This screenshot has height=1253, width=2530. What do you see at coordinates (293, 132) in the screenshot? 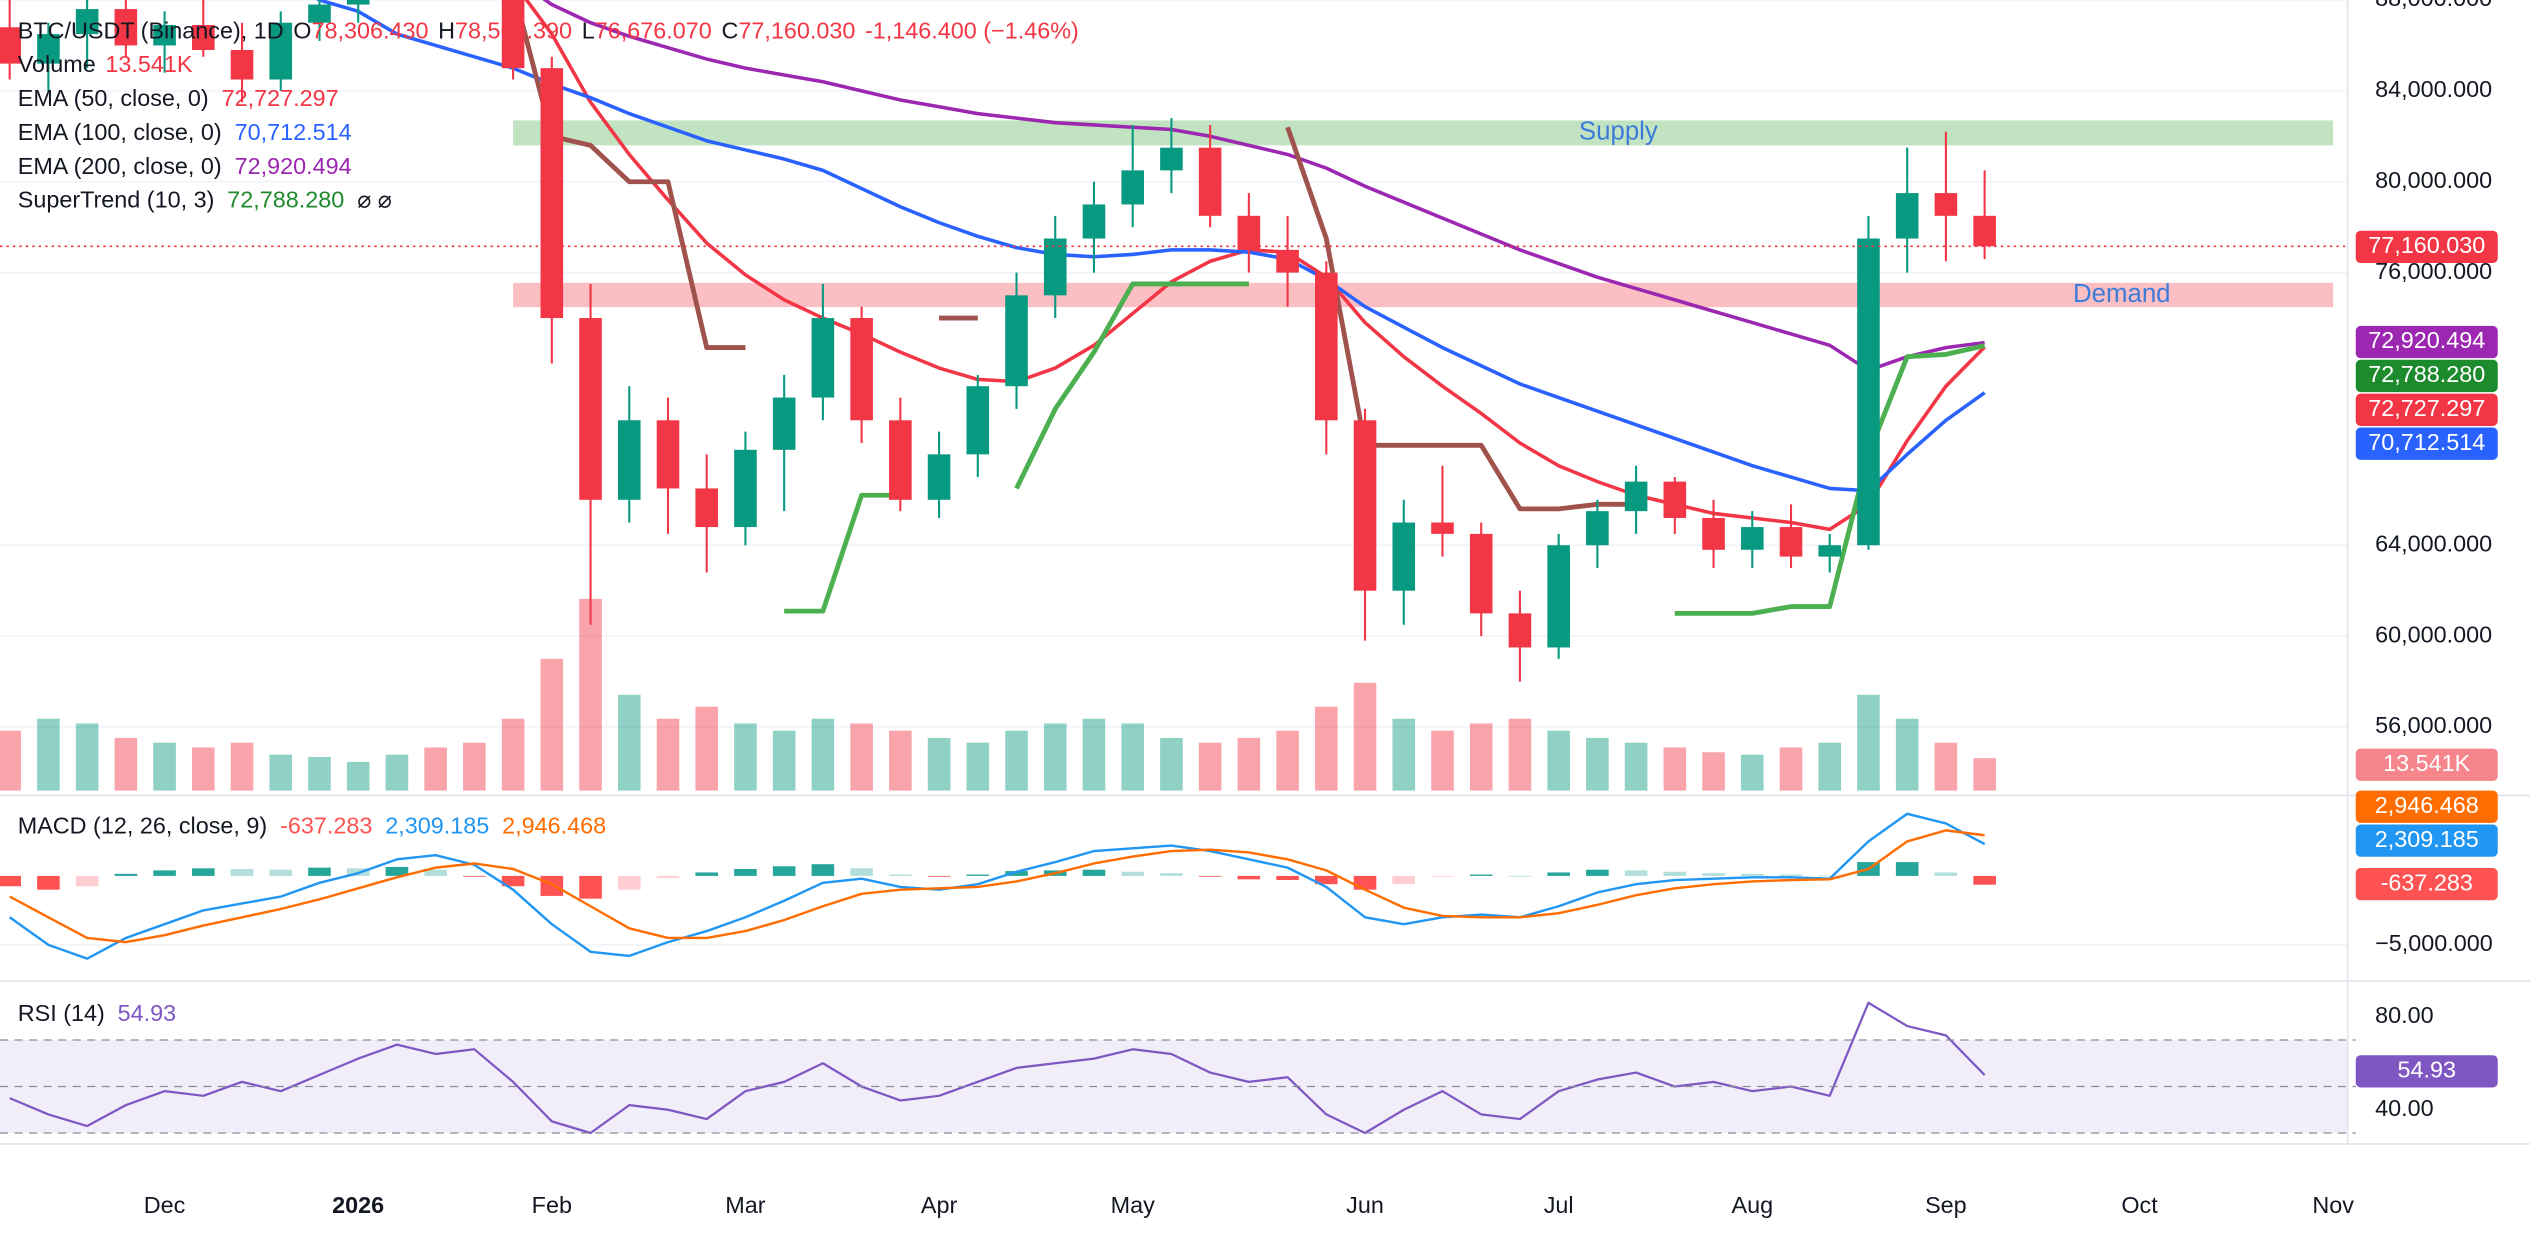
I see `legend-text: 70,712.514` at bounding box center [293, 132].